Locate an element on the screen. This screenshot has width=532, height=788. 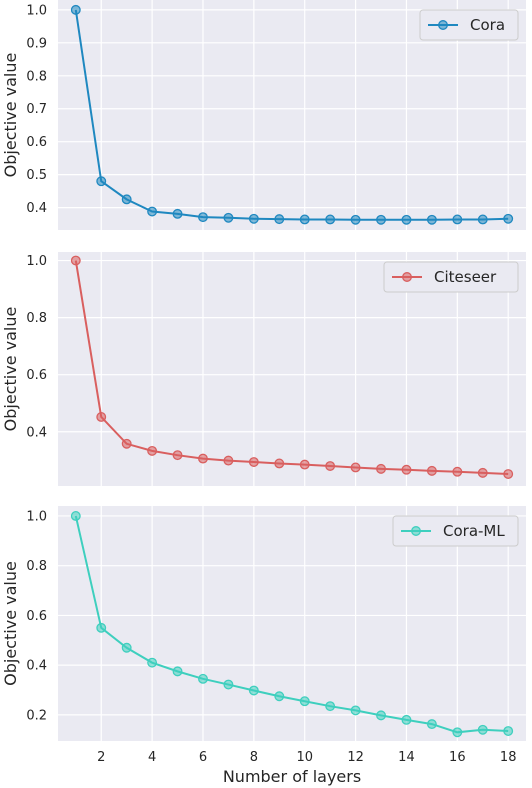
x-tick-label: 18 is located at coordinates (508, 757).